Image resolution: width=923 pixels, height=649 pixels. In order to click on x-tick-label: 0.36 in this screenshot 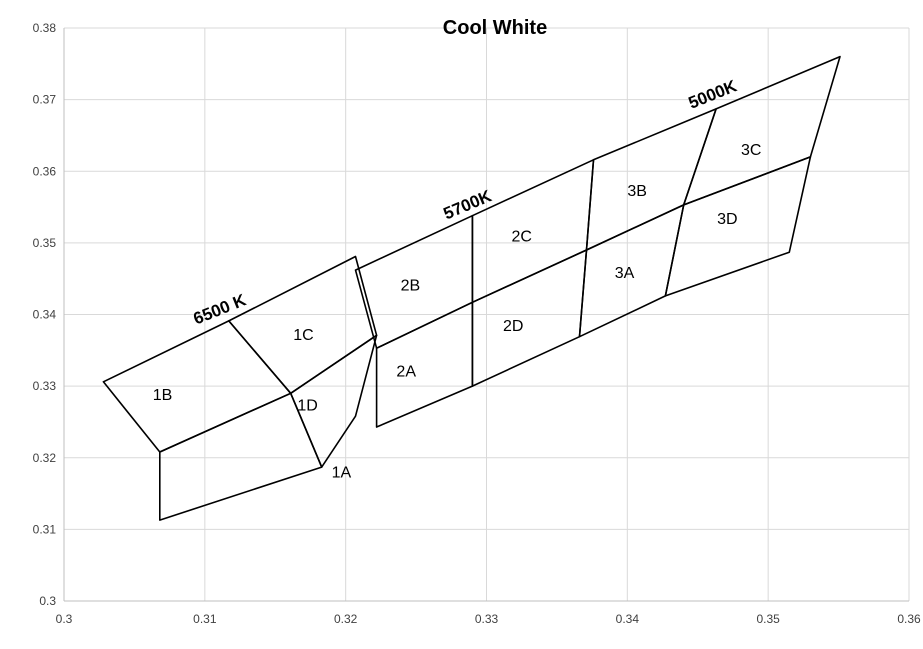, I will do `click(909, 619)`.